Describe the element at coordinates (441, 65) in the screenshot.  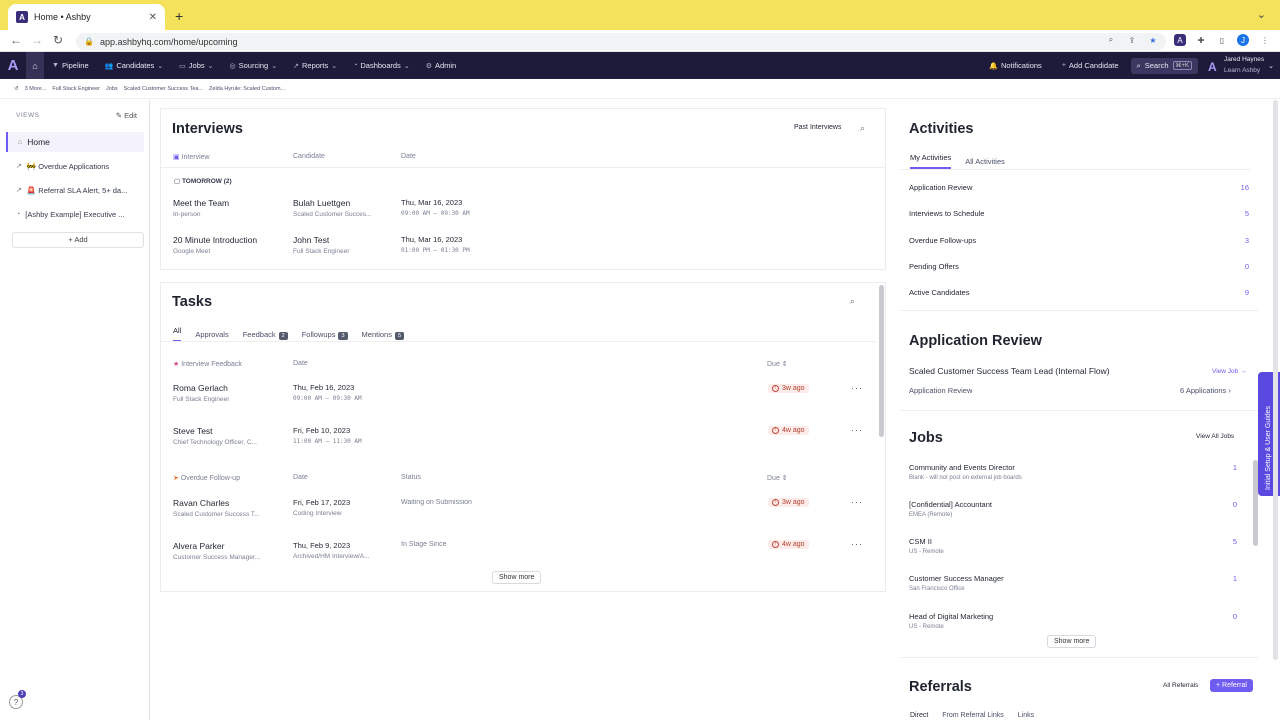
I see `nav-admin: ⚙ Admin` at that location.